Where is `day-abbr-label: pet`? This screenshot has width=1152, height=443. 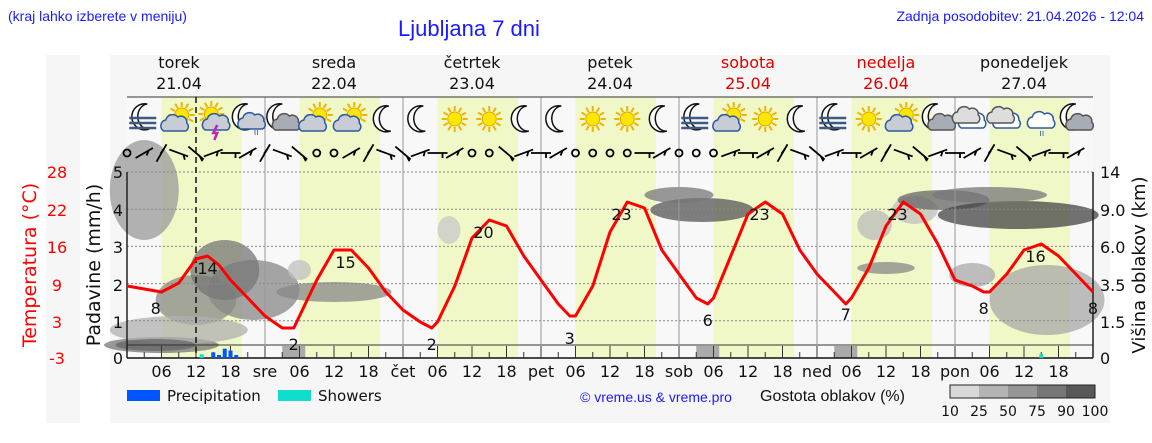
day-abbr-label: pet is located at coordinates (541, 371).